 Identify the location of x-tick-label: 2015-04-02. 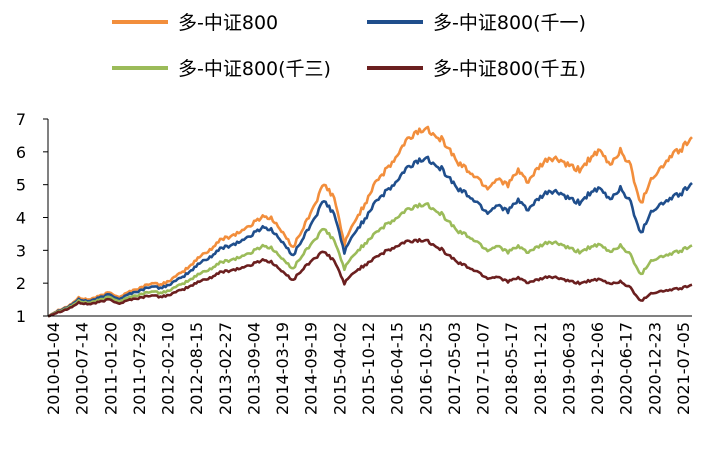
(339, 368).